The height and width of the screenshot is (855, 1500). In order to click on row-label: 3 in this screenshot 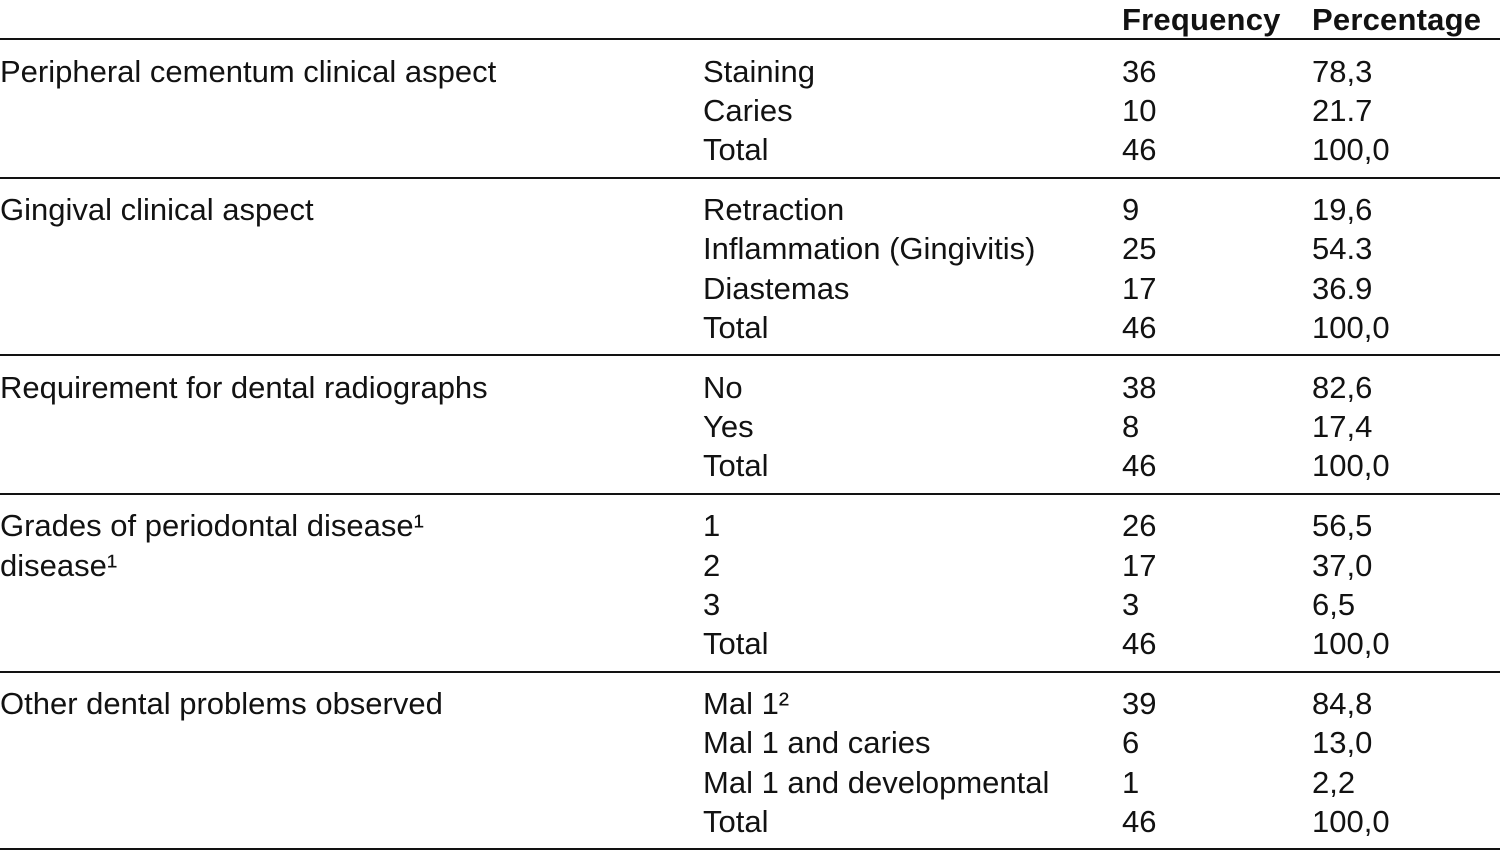, I will do `click(712, 604)`.